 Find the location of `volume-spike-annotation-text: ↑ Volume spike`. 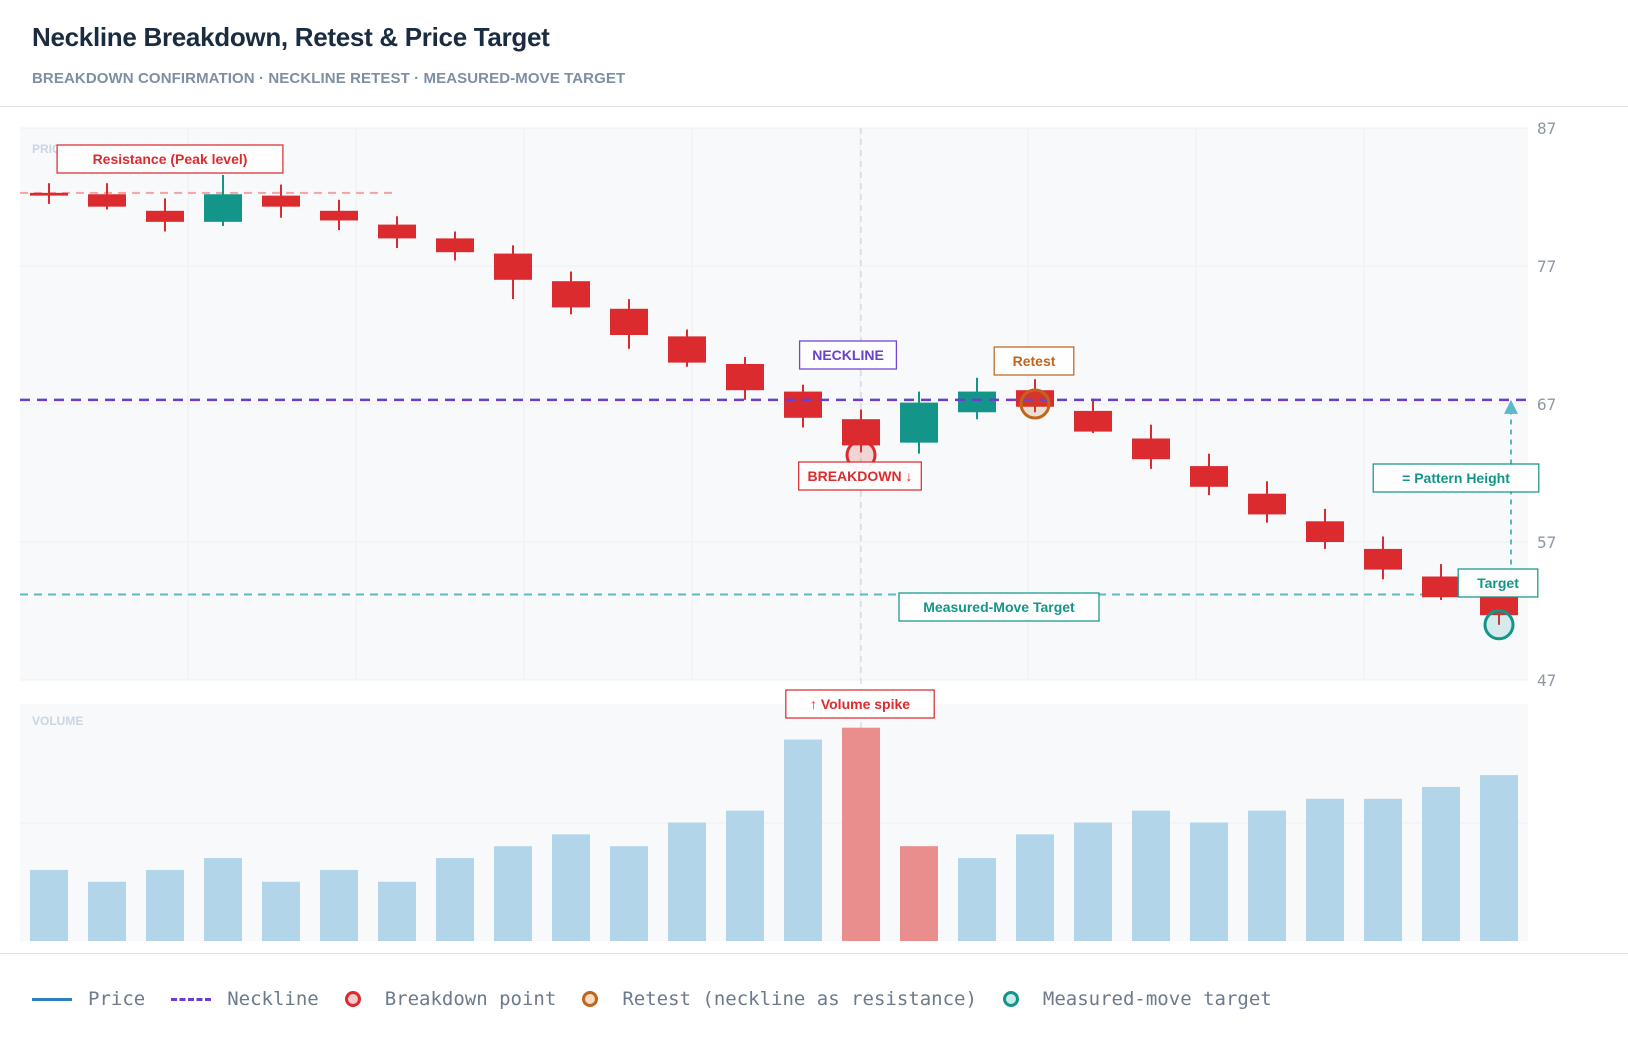

volume-spike-annotation-text: ↑ Volume spike is located at coordinates (860, 704).